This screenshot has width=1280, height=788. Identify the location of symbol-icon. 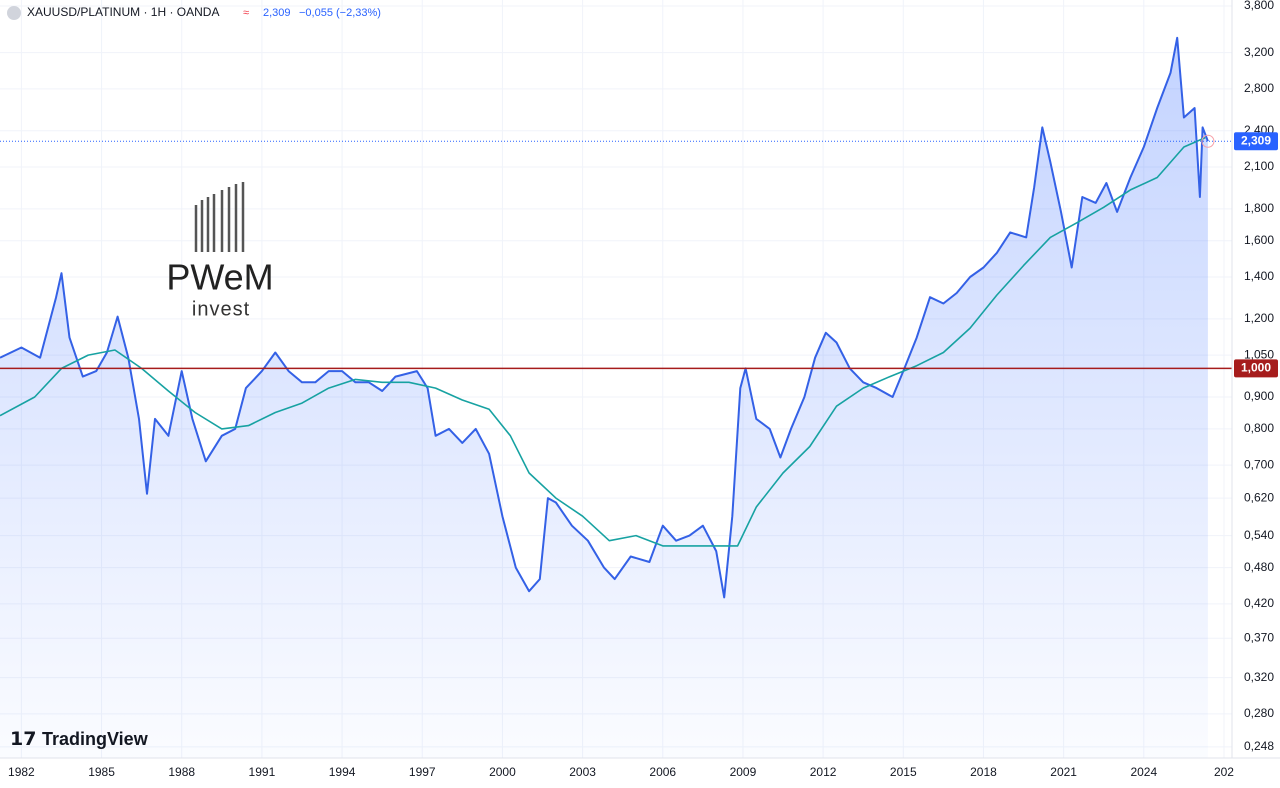
(14, 13).